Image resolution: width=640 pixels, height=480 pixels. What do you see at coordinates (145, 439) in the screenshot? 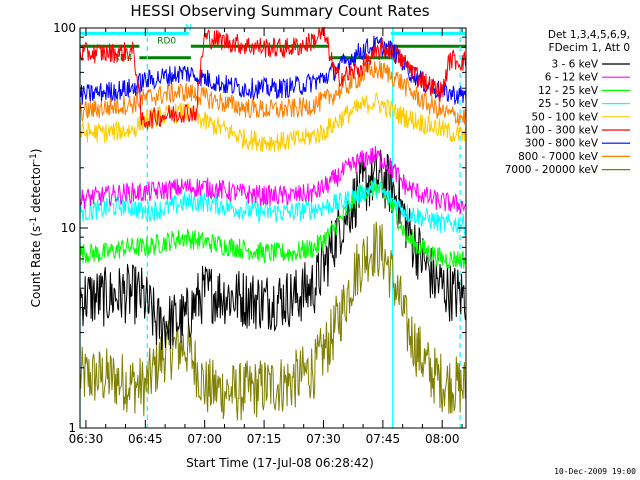
I see `x-tick-label-1: 06:45` at bounding box center [145, 439].